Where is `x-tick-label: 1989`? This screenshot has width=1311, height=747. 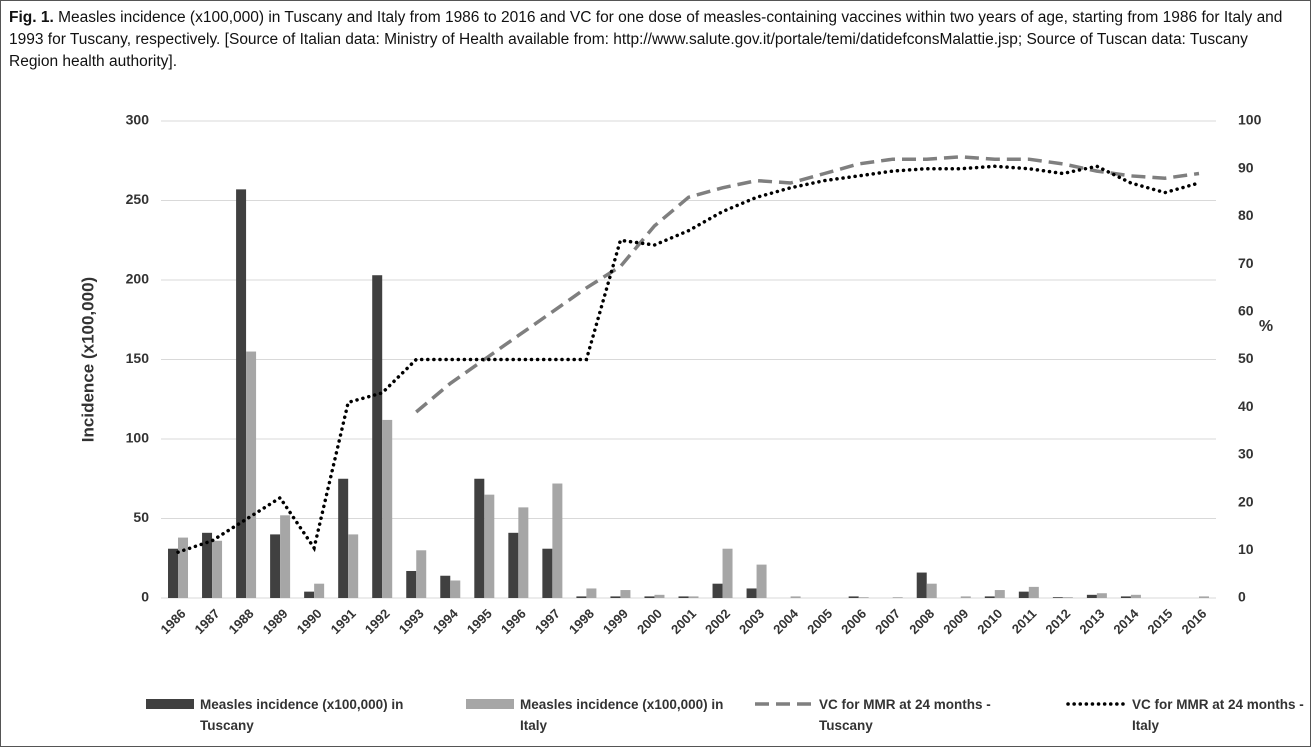
x-tick-label: 1989 is located at coordinates (275, 621).